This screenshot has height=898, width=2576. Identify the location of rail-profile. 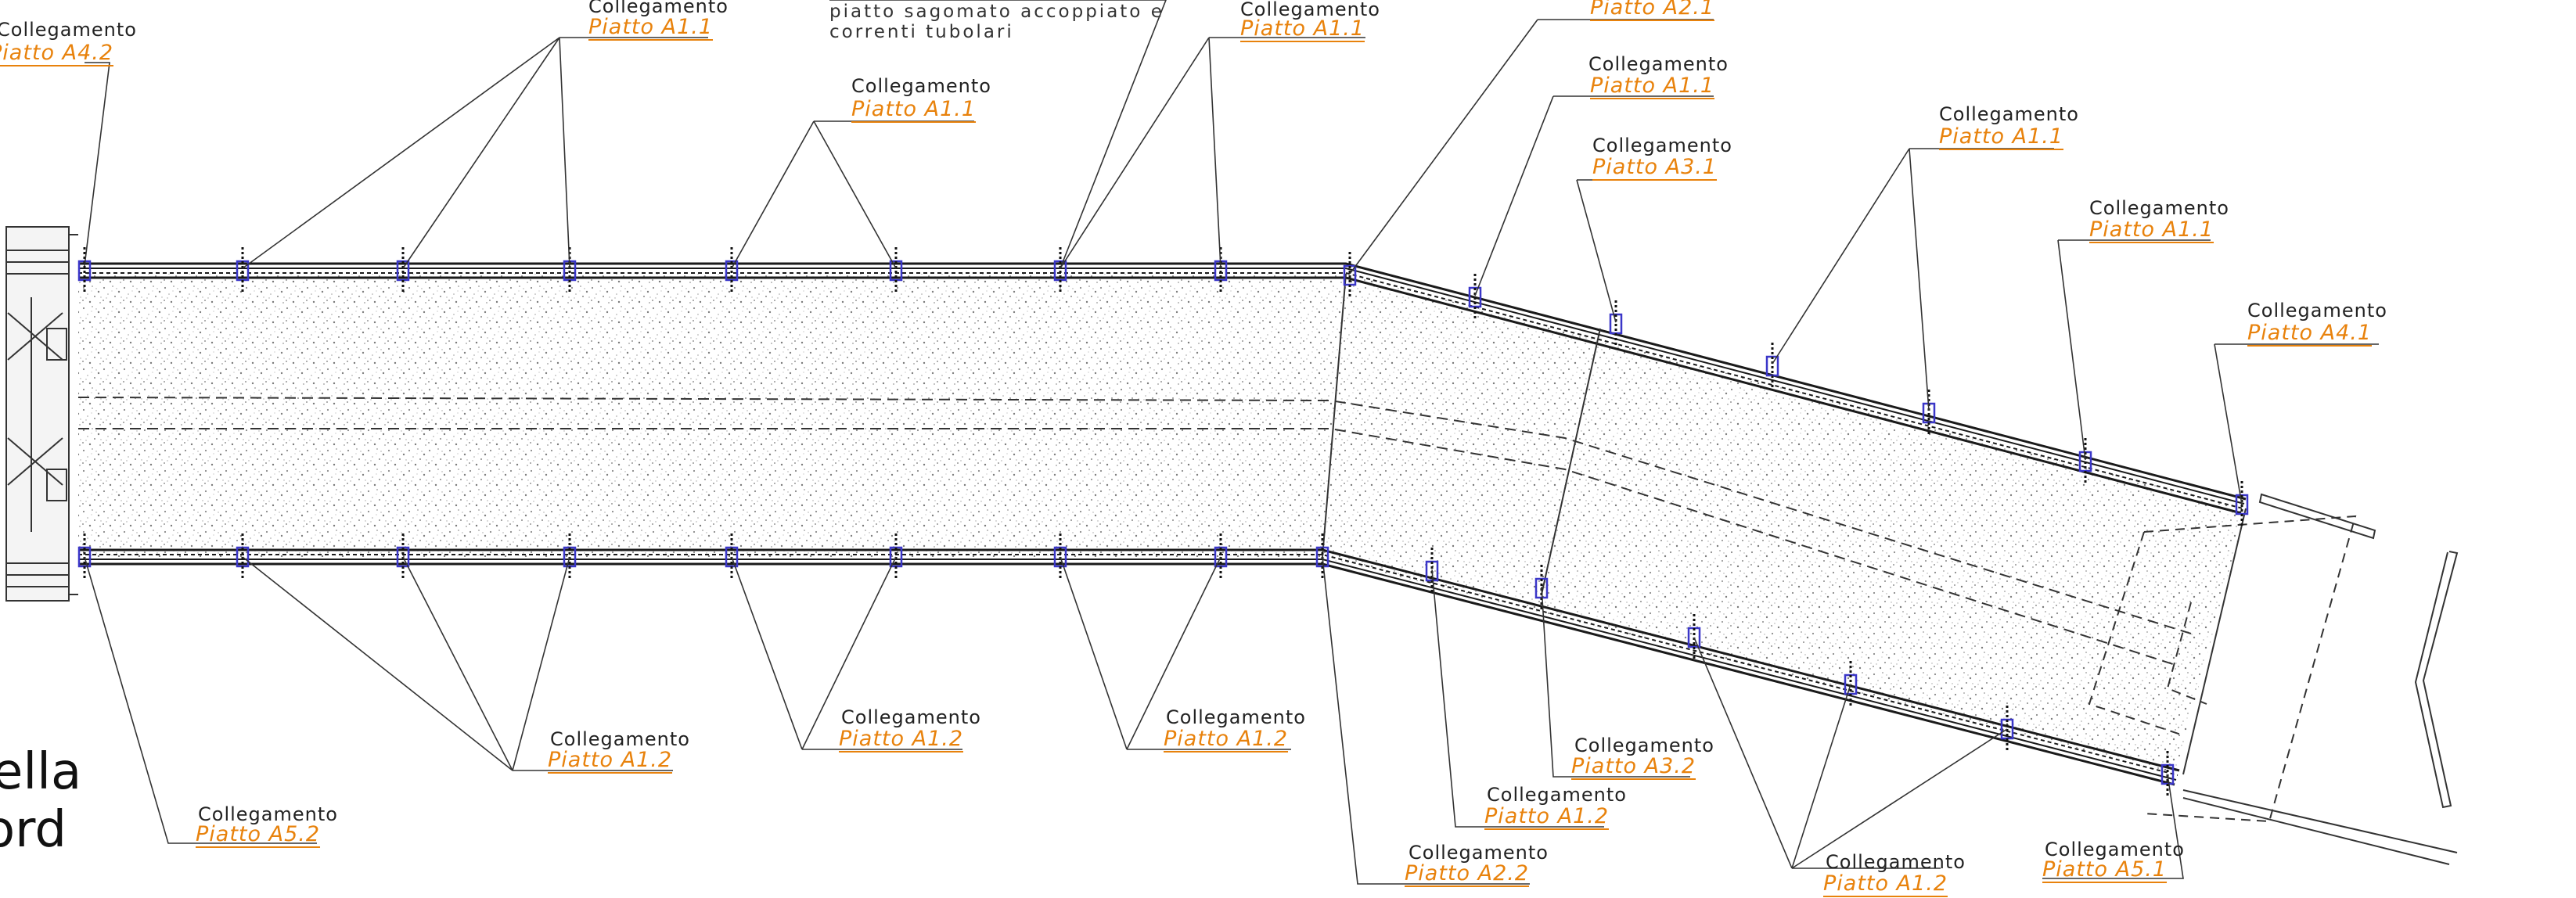
(2437, 680).